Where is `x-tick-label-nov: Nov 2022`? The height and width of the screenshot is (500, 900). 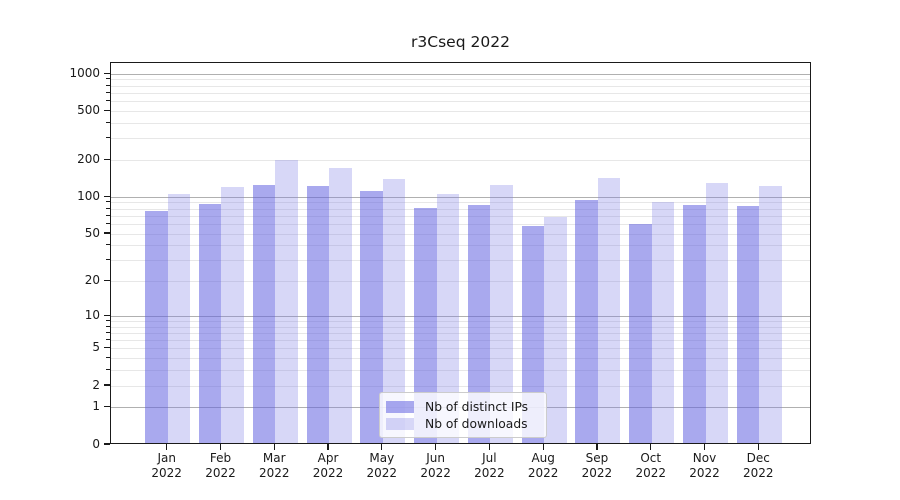 x-tick-label-nov: Nov 2022 is located at coordinates (704, 465).